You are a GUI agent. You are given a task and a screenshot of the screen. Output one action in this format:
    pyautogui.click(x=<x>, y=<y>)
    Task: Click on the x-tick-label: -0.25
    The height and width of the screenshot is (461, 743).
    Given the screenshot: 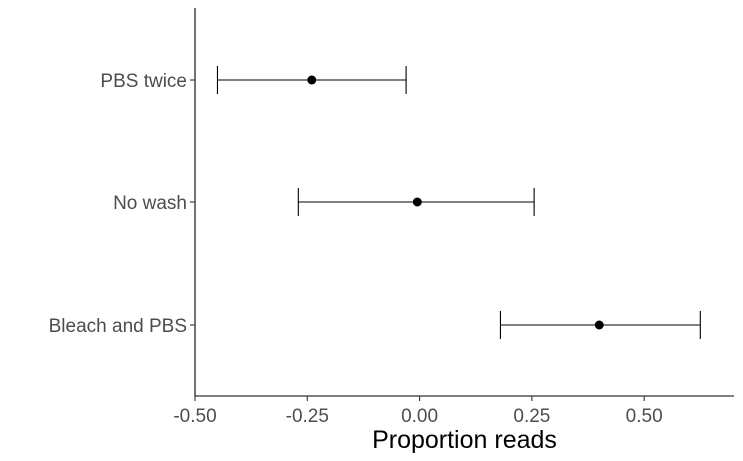 What is the action you would take?
    pyautogui.click(x=307, y=416)
    